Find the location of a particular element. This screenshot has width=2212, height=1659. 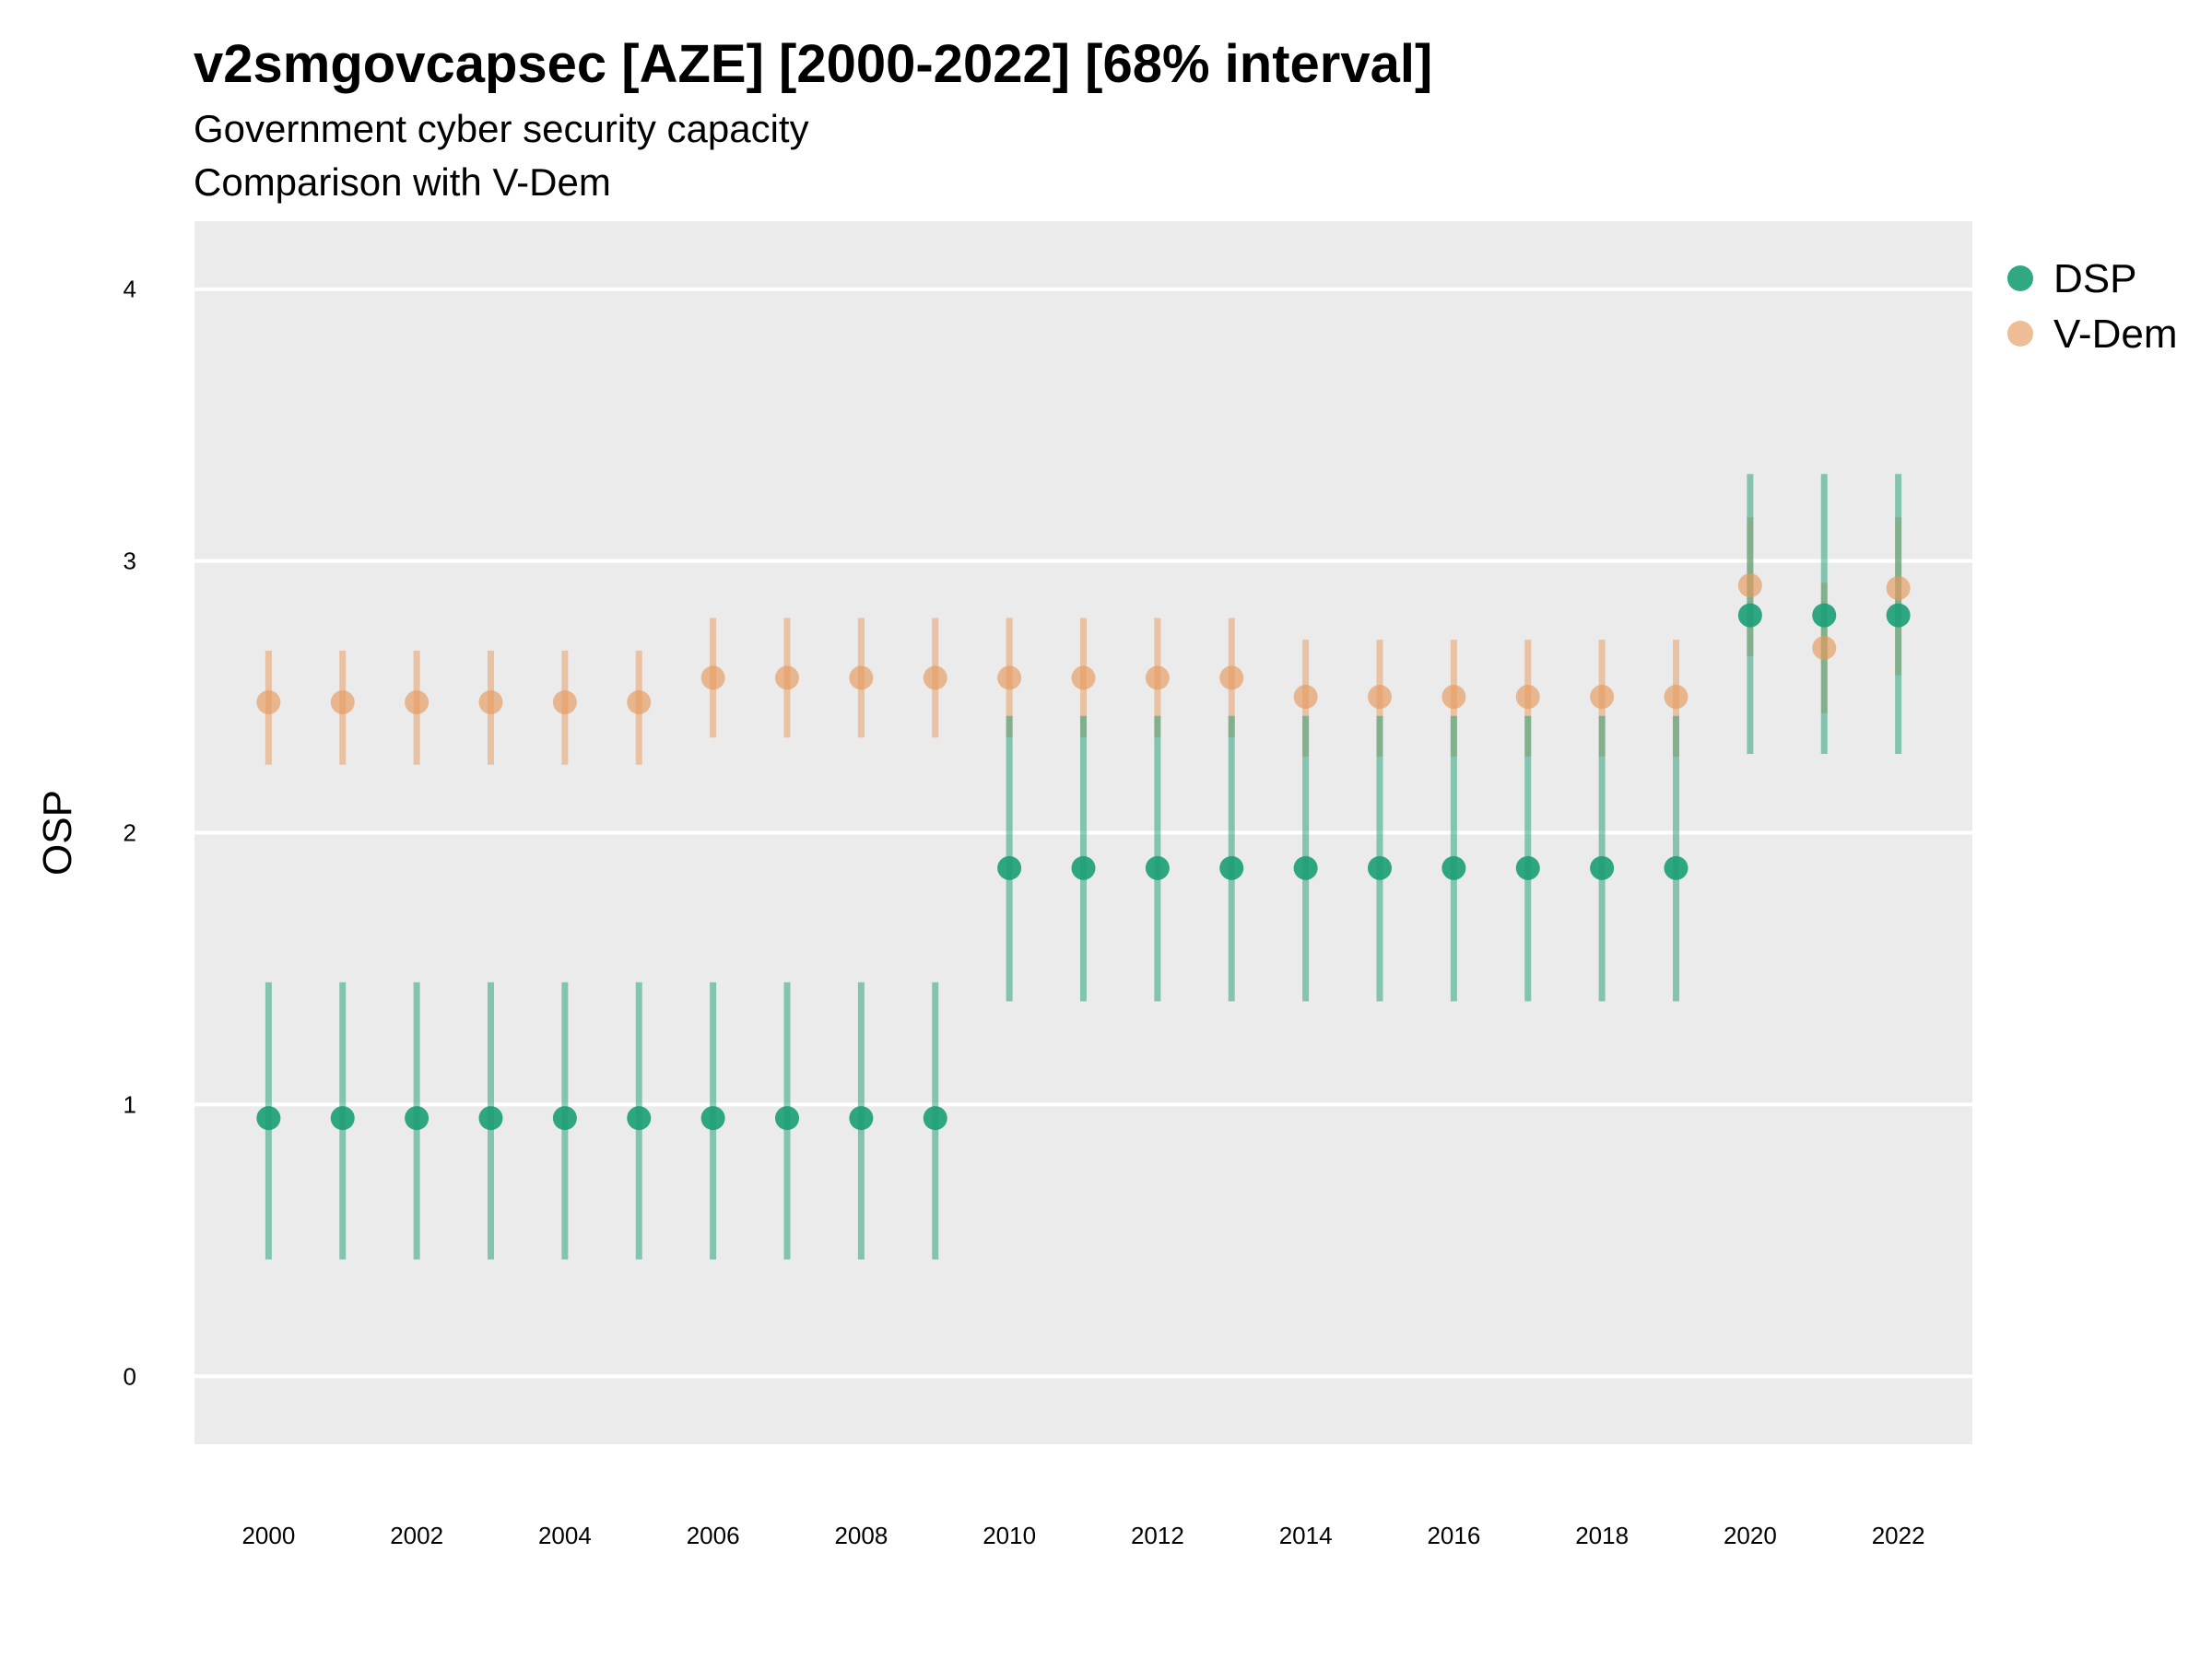

x-tick-label: 2000 is located at coordinates (268, 1535).